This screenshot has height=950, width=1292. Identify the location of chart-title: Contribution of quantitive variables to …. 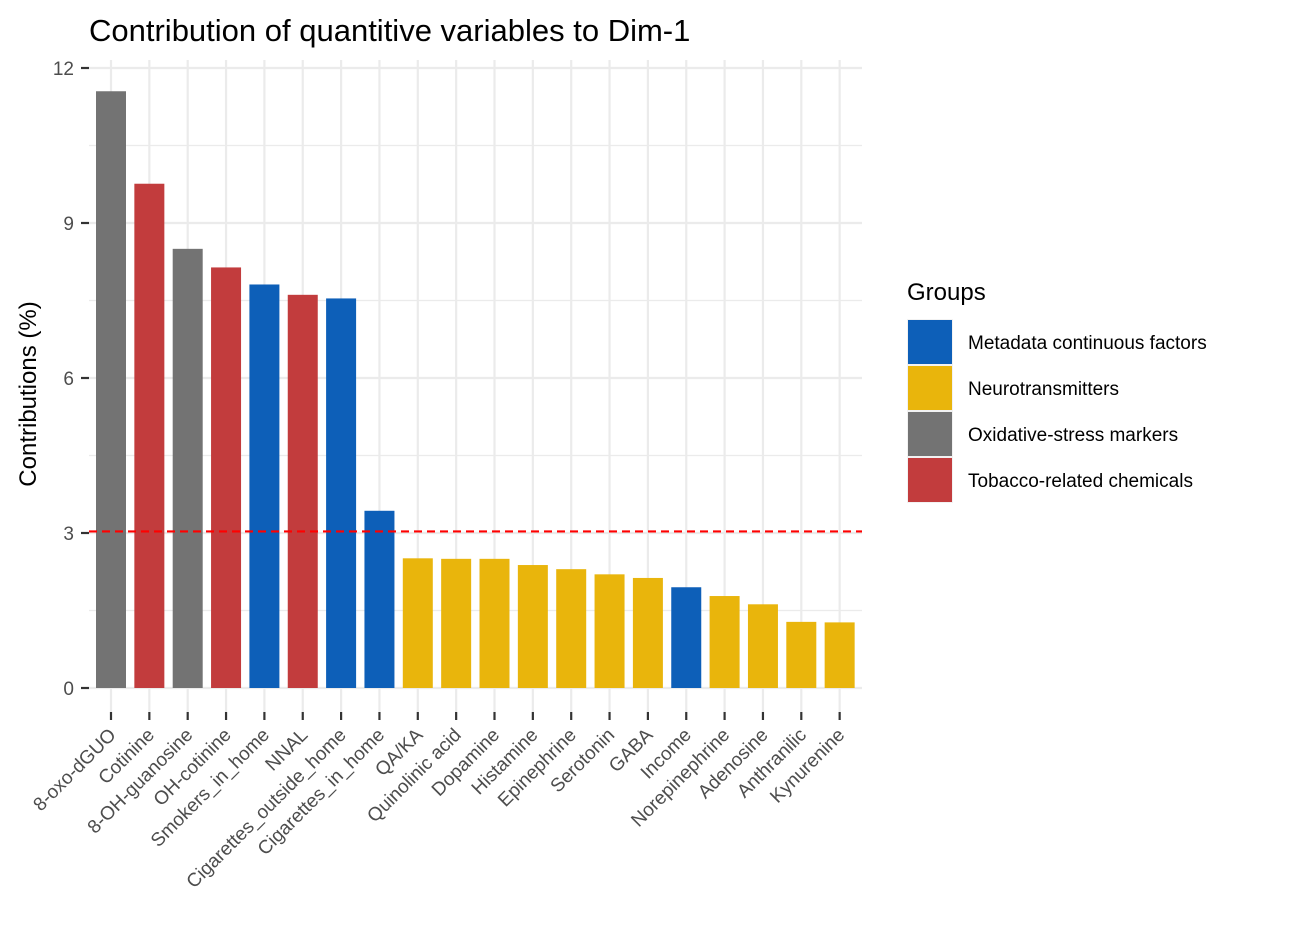
(389, 30).